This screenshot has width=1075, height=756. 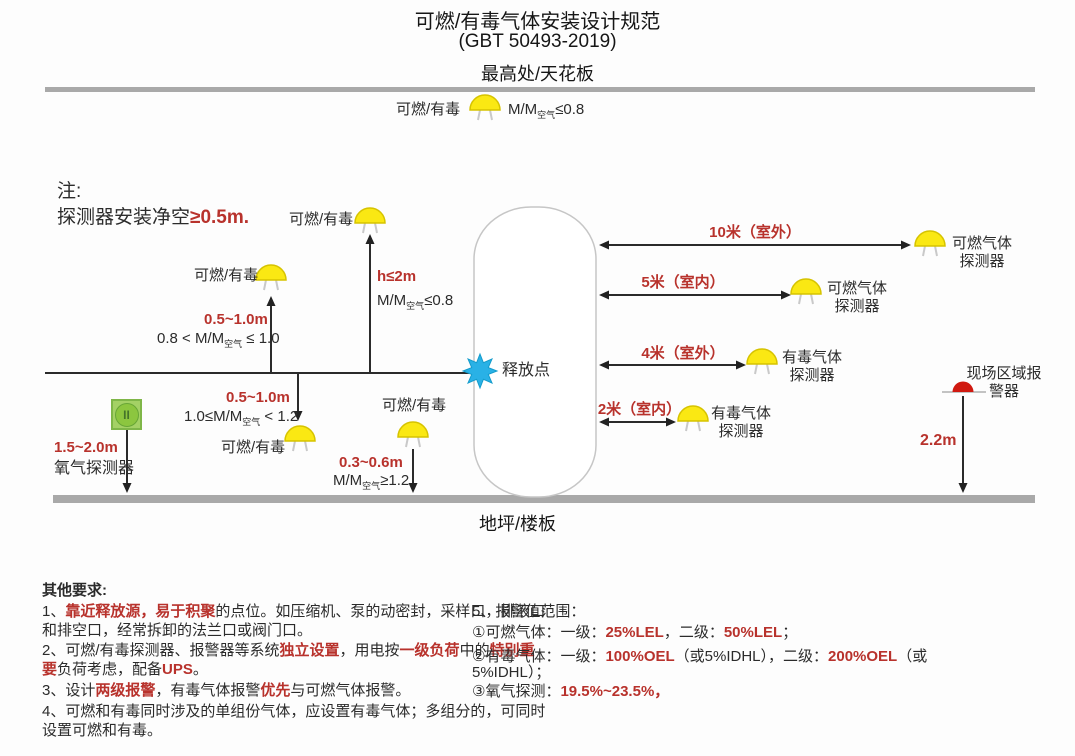 I want to click on page-subtitle: (GBT 50493-2019), so click(x=537, y=41).